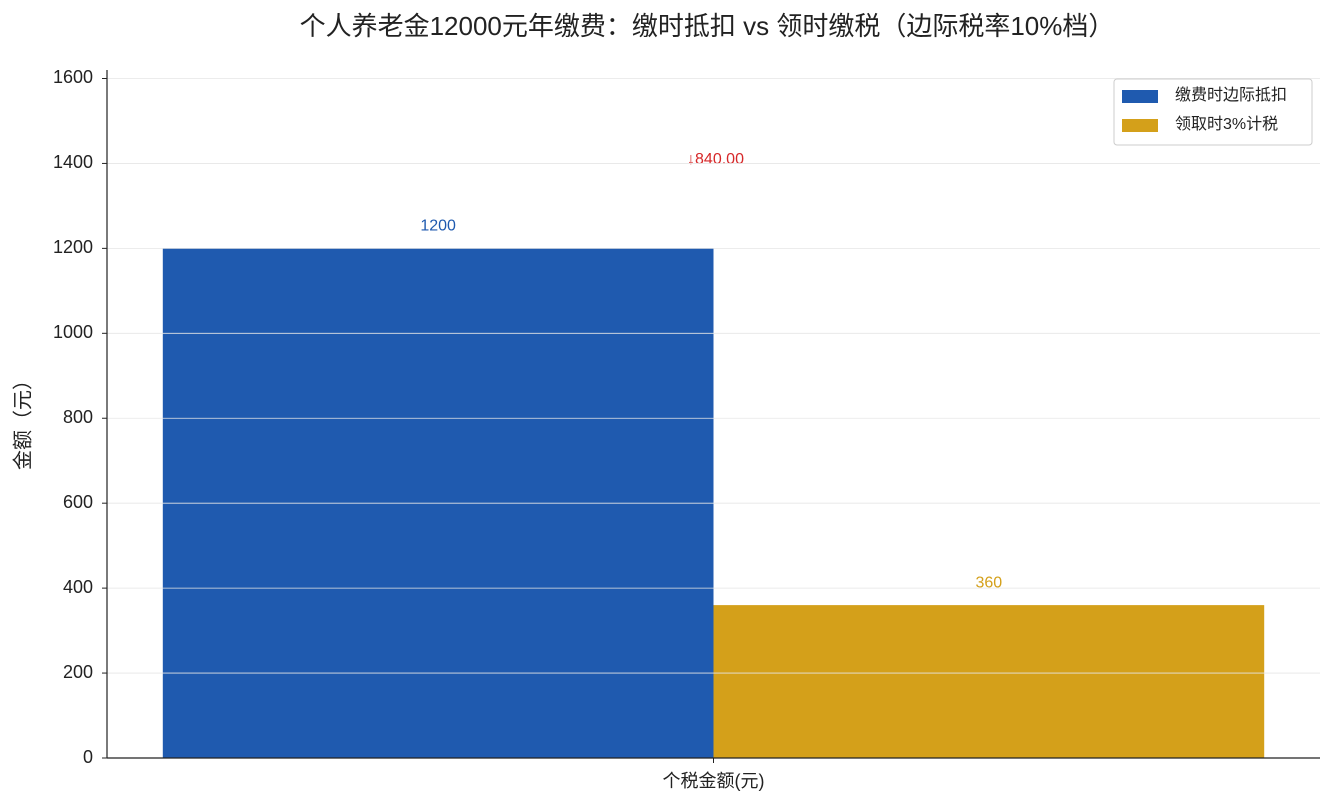 This screenshot has height=810, width=1335. I want to click on value-label: 360, so click(988, 582).